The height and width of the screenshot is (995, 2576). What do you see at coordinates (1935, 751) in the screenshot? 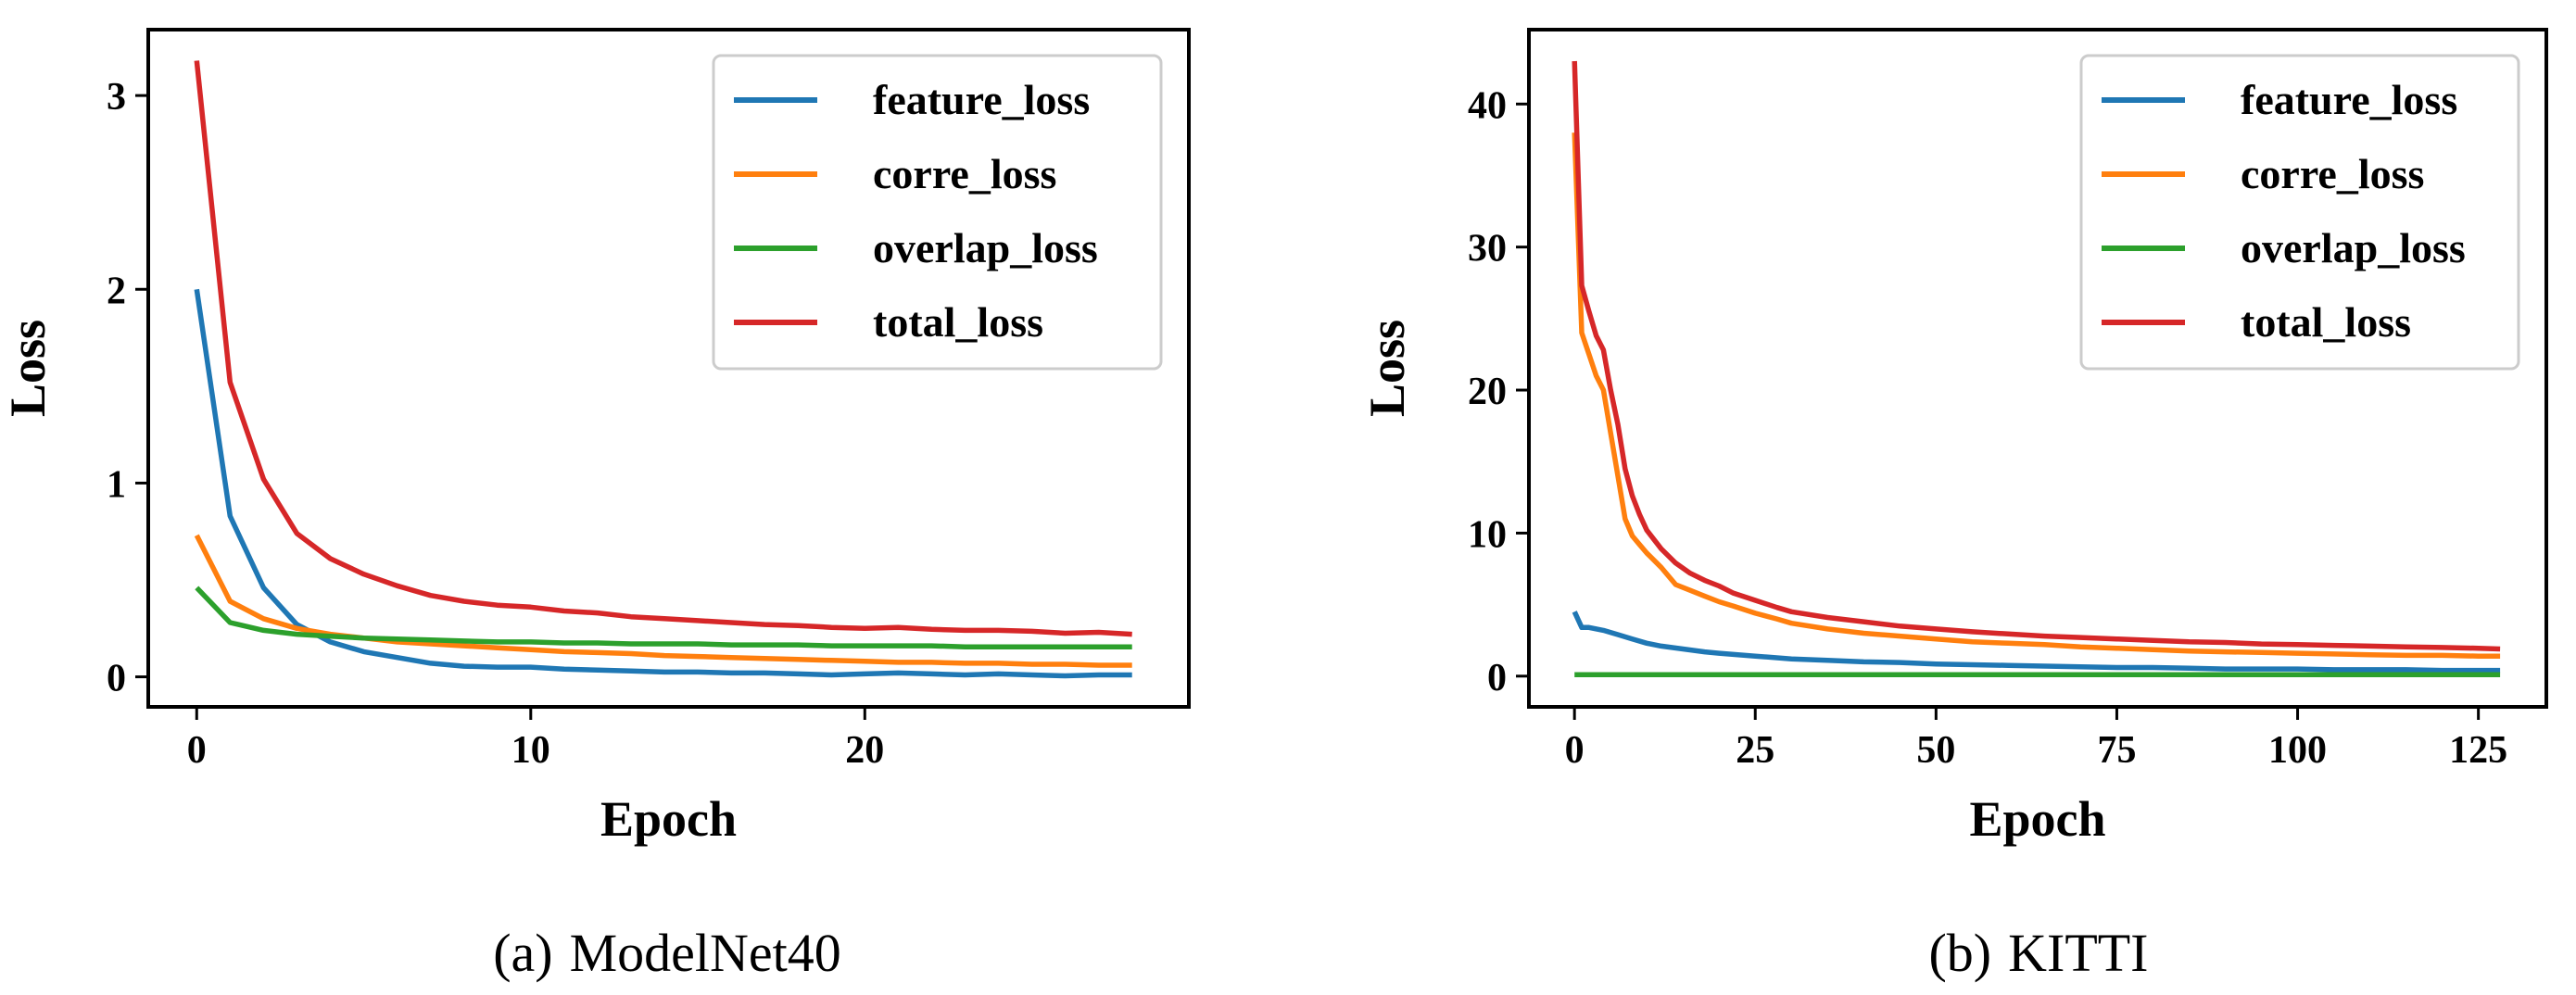
I see `x-tick-label: 50` at bounding box center [1935, 751].